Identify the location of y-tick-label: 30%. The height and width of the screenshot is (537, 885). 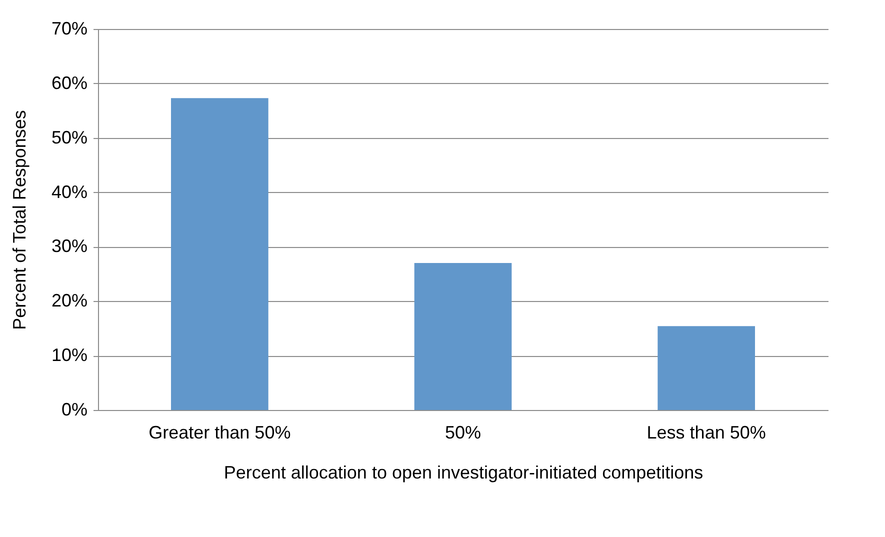
(69, 246).